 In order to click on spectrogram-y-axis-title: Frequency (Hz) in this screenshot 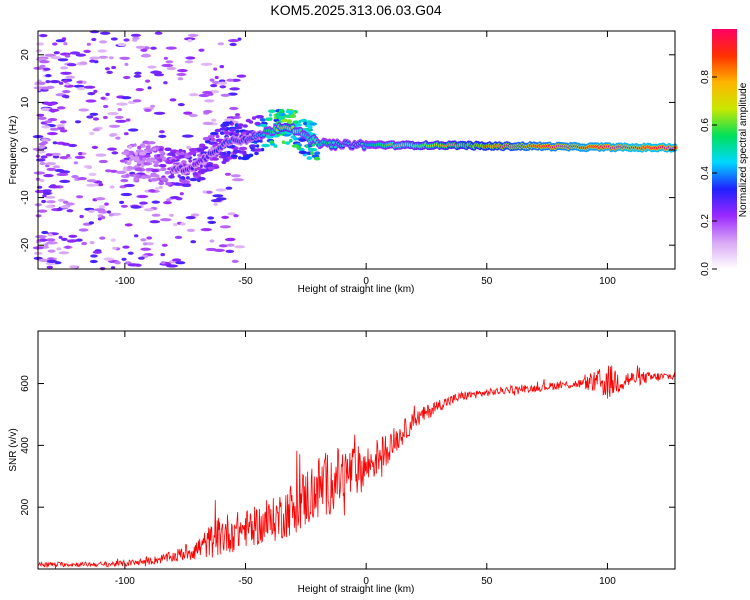, I will do `click(13, 150)`.